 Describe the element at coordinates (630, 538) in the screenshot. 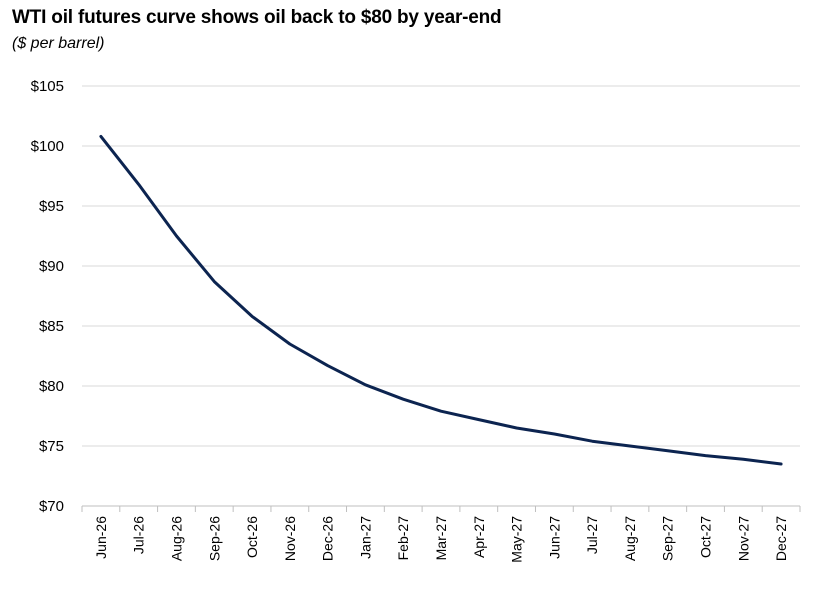

I see `x-tick-label: Aug-27` at that location.